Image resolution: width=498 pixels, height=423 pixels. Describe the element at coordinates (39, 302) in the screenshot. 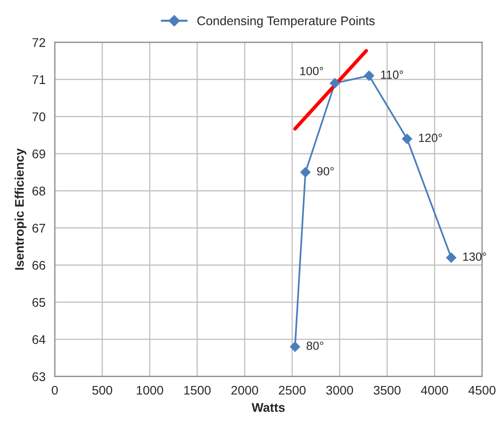

I see `y-tick-label: 65` at that location.